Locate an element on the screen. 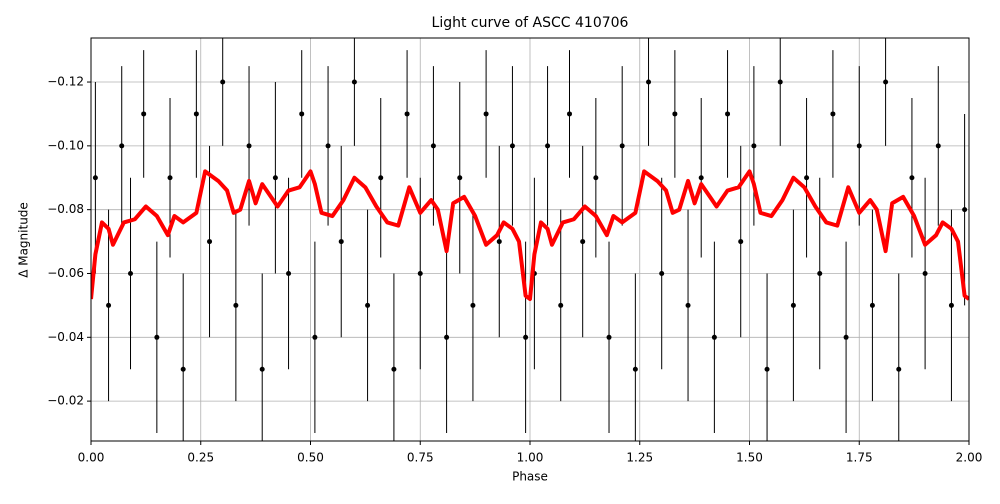 The height and width of the screenshot is (504, 1000). x-tick-label: 2.00 is located at coordinates (969, 458).